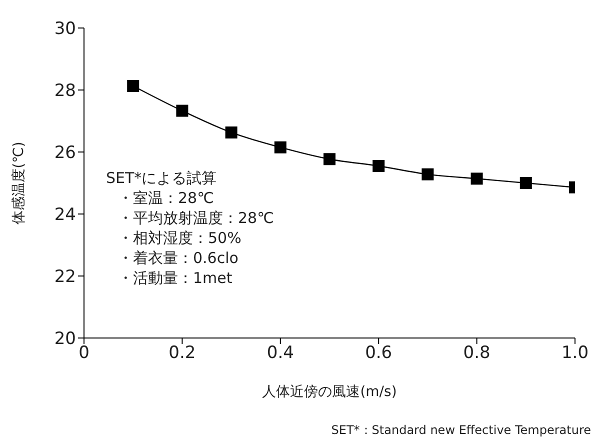 This screenshot has width=593, height=448. I want to click on text: SET*：Standard new Effective Temperature, so click(461, 430).